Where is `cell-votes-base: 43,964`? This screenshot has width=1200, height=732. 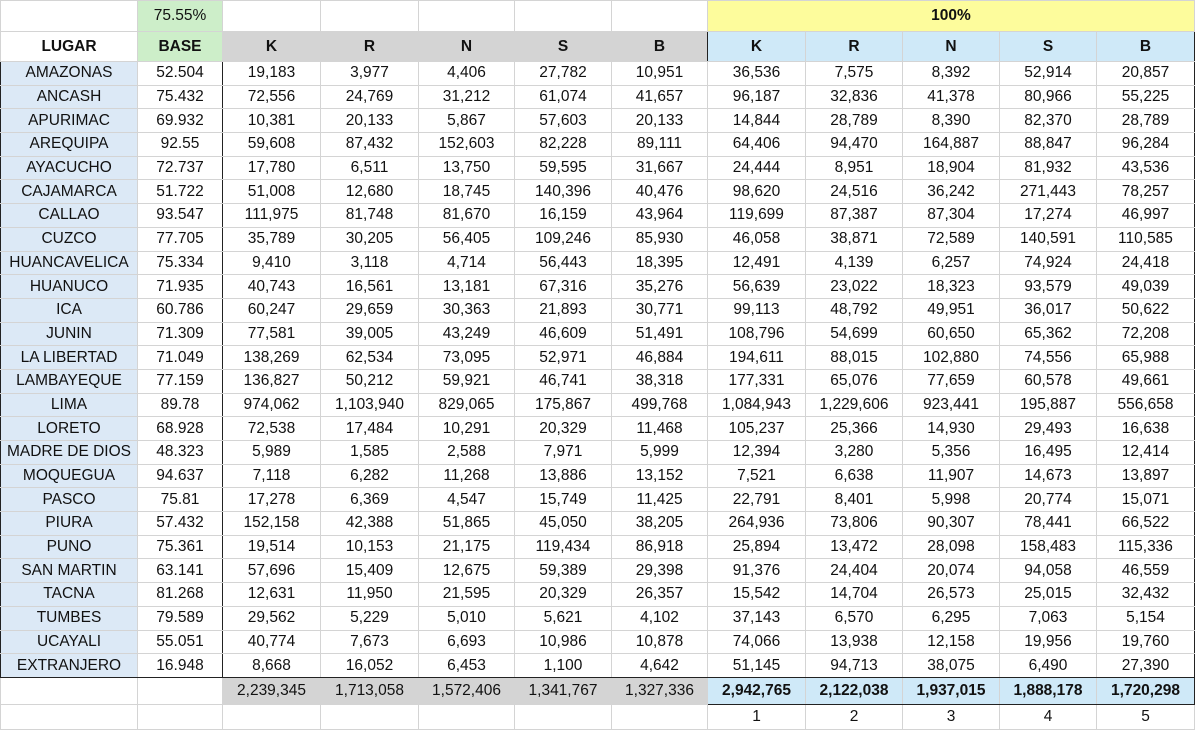
cell-votes-base: 43,964 is located at coordinates (659, 215).